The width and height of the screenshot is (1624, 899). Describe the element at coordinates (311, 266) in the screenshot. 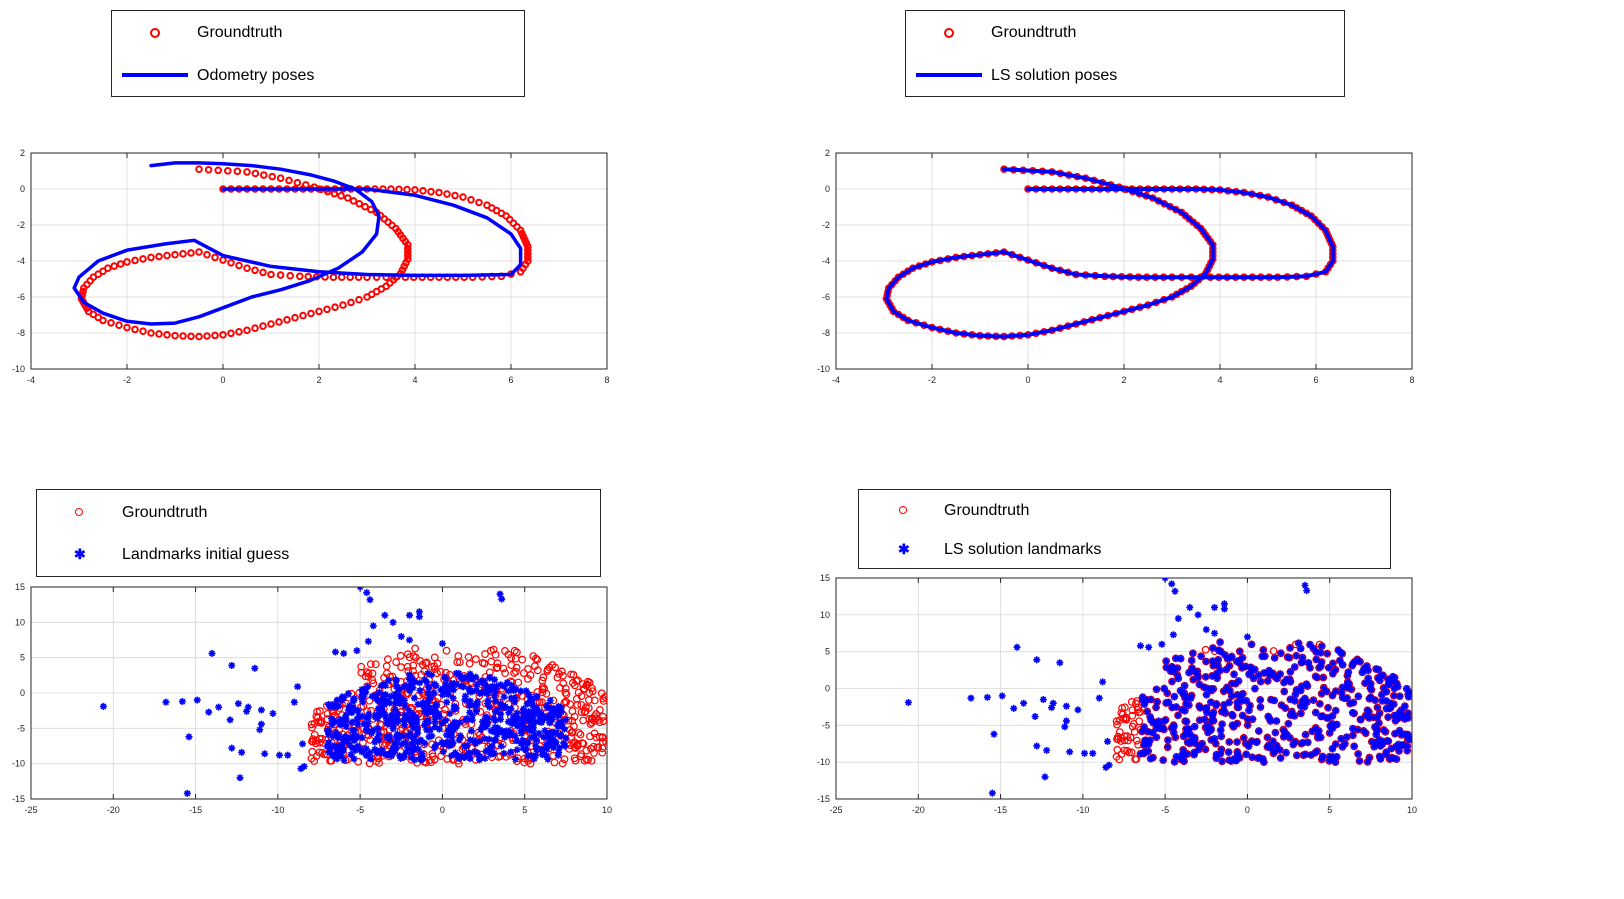

I see `axes-odometry: -4 -2 0 2 4 6 8 -10 -8 -6 -4 -2 0 2` at that location.